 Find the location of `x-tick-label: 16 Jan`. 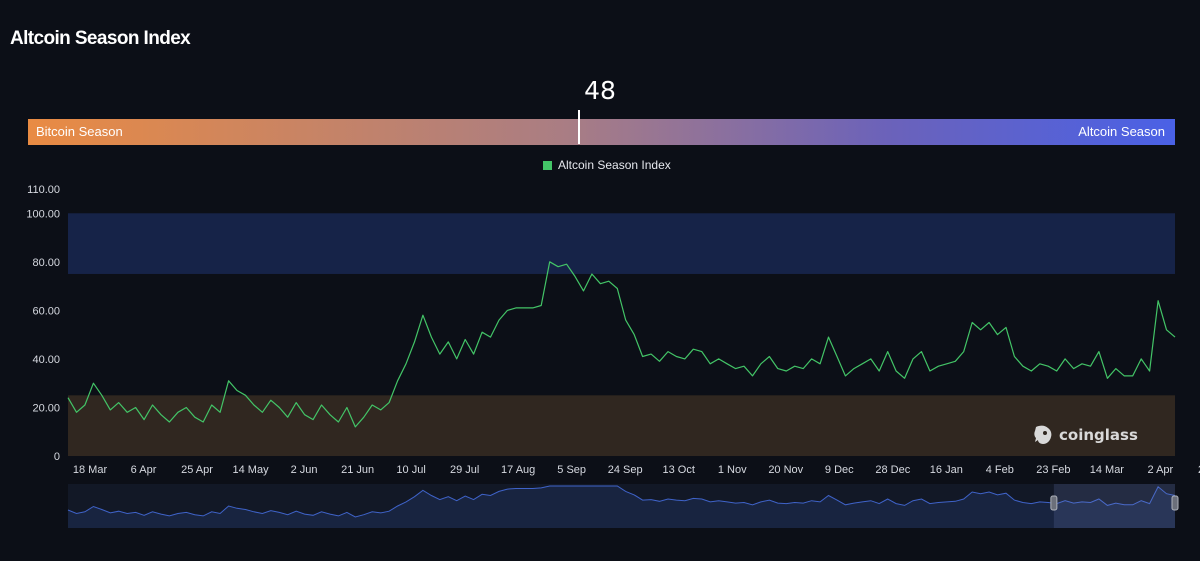

x-tick-label: 16 Jan is located at coordinates (946, 470).